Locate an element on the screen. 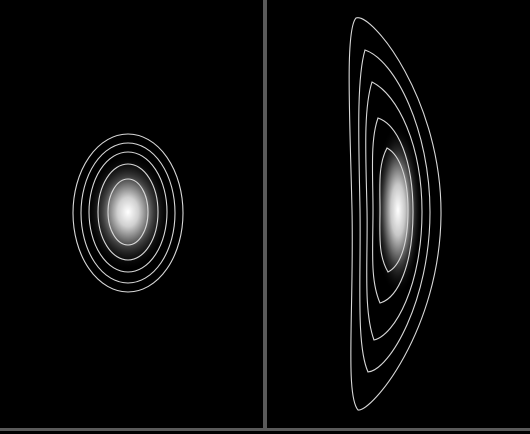 Image resolution: width=530 pixels, height=434 pixels. divider is located at coordinates (265, 215).